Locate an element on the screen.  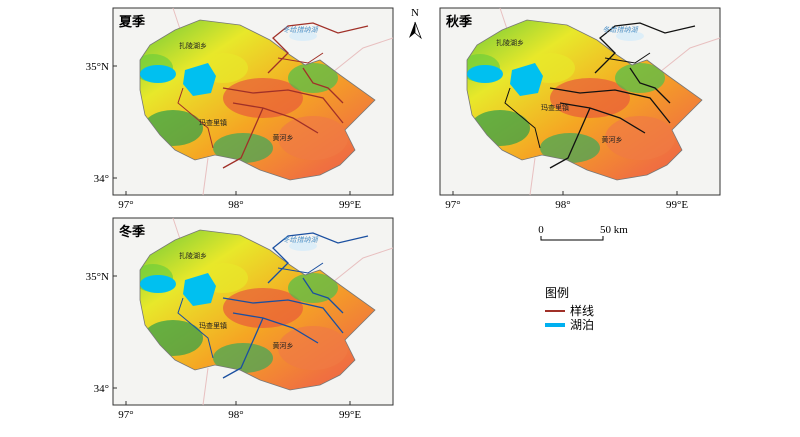
terrain is located at coordinates (257, 100).